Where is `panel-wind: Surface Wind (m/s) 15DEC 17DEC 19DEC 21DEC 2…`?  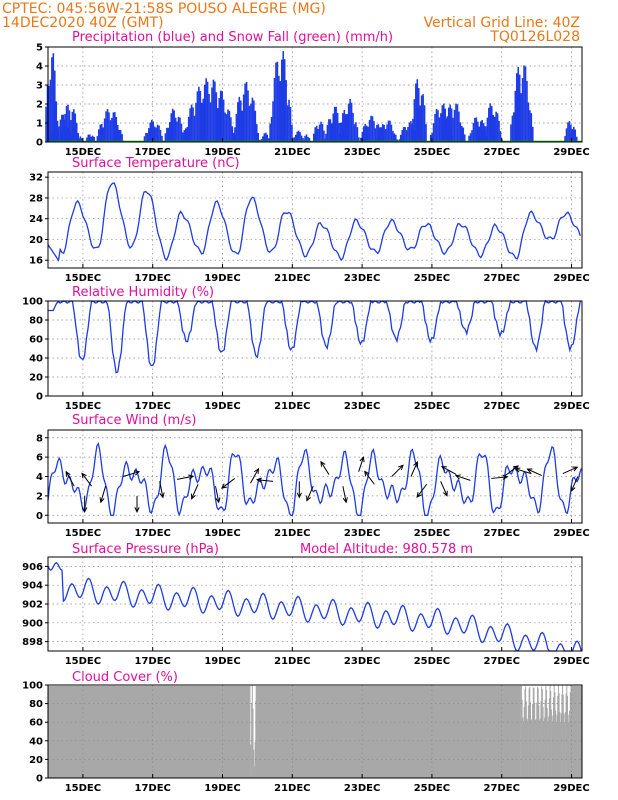
panel-wind: Surface Wind (m/s) 15DEC 17DEC 19DEC 21DEC 2… is located at coordinates (313, 476).